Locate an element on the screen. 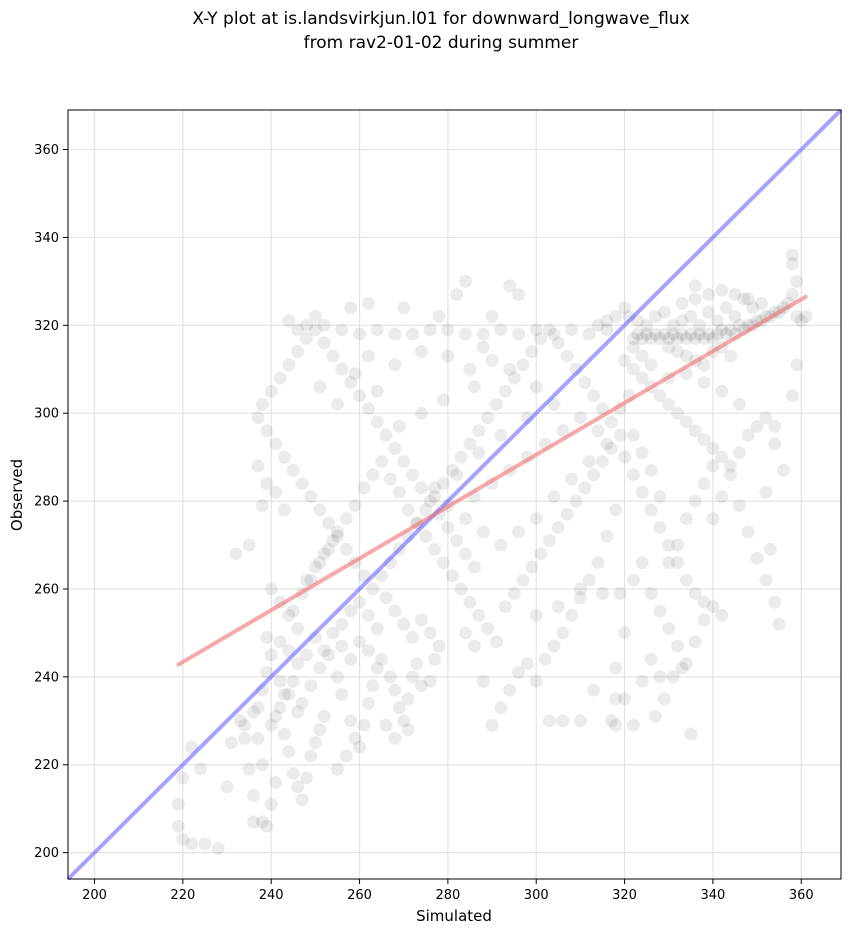 The width and height of the screenshot is (851, 938). y-tick-label: 340 is located at coordinates (46, 238).